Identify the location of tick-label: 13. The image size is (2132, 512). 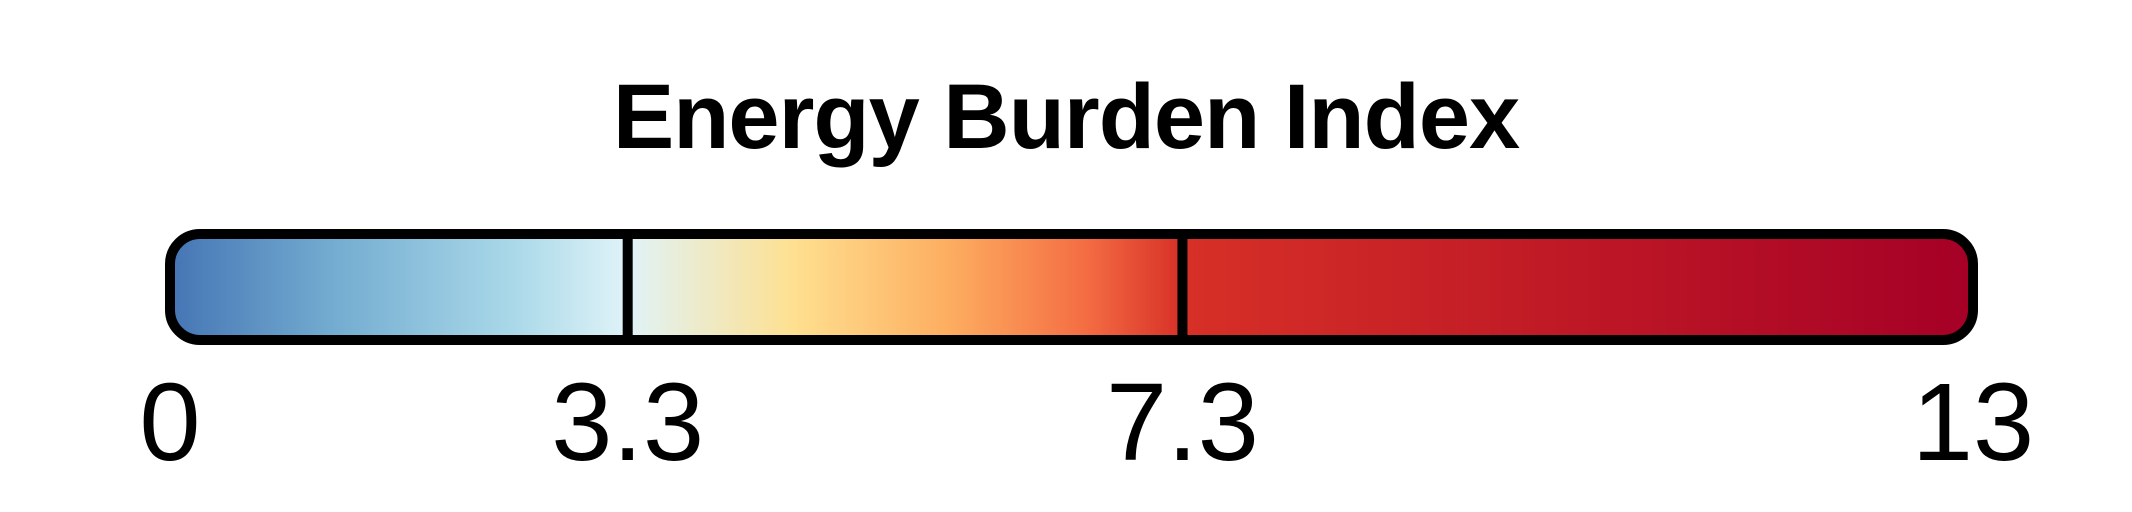
(1973, 422).